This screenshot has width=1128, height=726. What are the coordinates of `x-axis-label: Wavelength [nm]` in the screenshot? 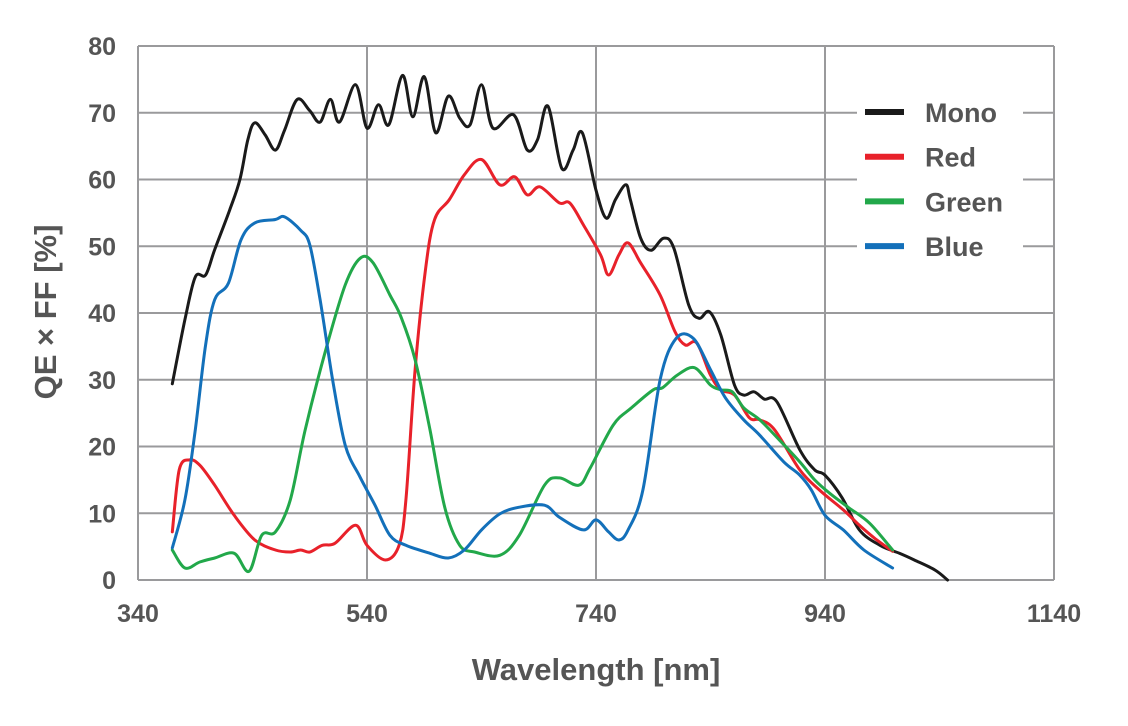 It's located at (596, 669).